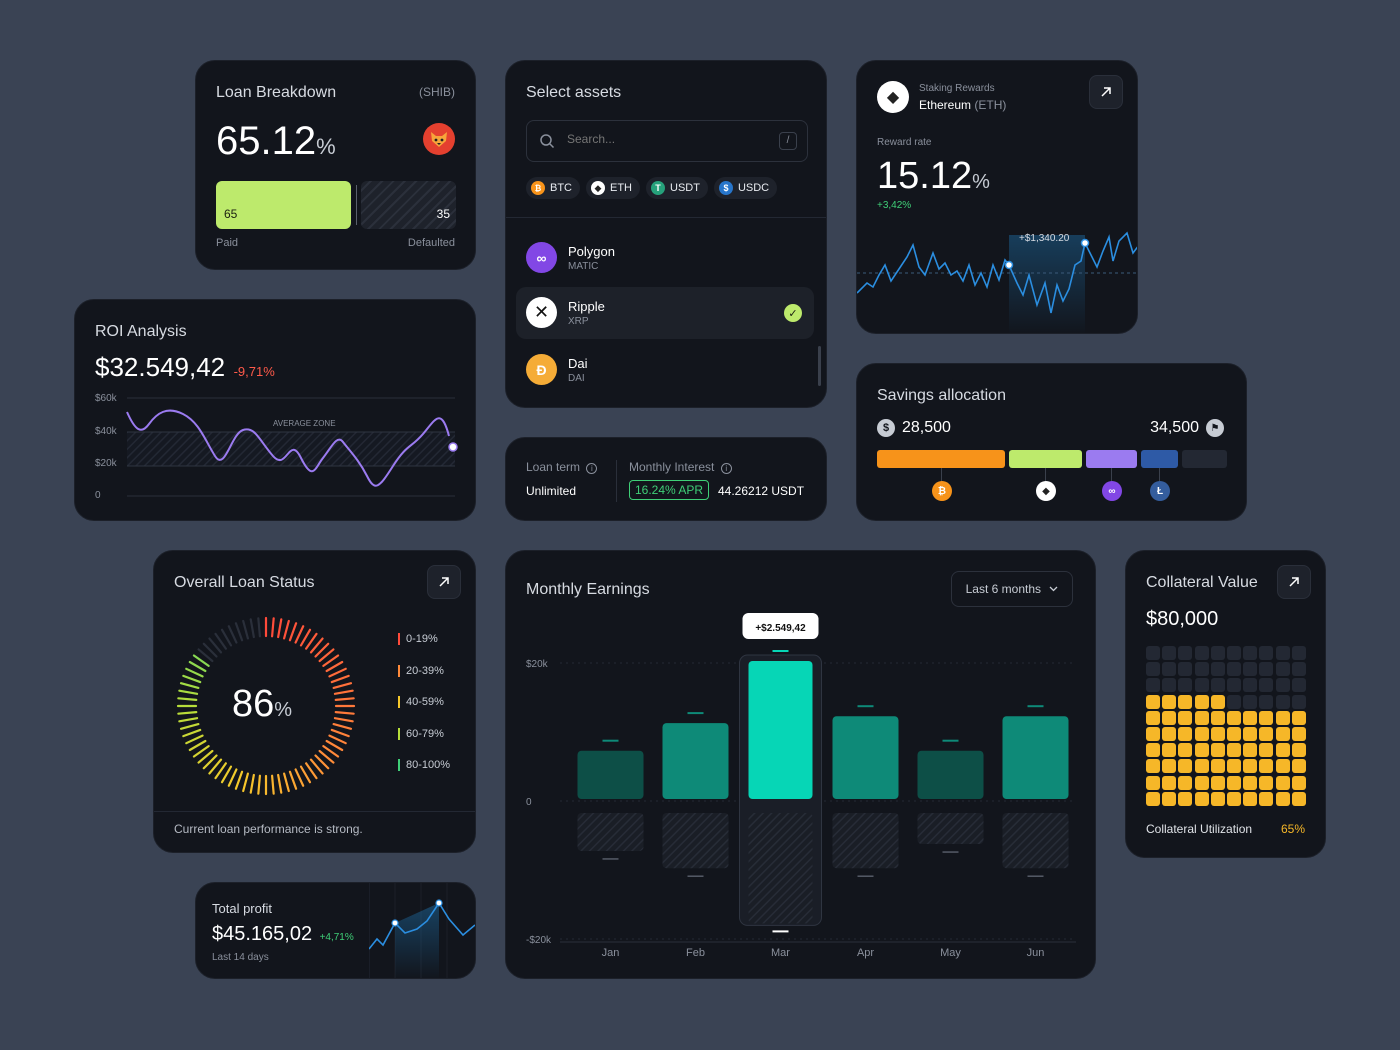 The image size is (1400, 1050). What do you see at coordinates (761, 491) in the screenshot?
I see `interest-value: 44.26212 USDT` at bounding box center [761, 491].